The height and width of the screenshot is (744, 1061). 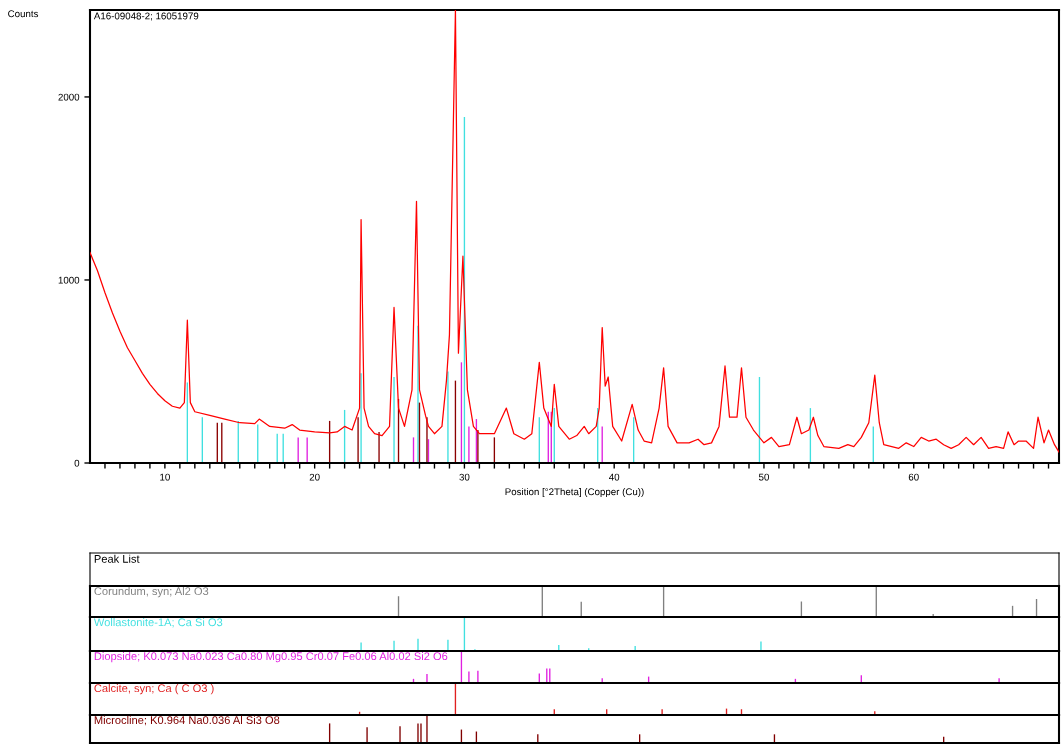 What do you see at coordinates (77, 463) in the screenshot?
I see `y-tick-label: 0` at bounding box center [77, 463].